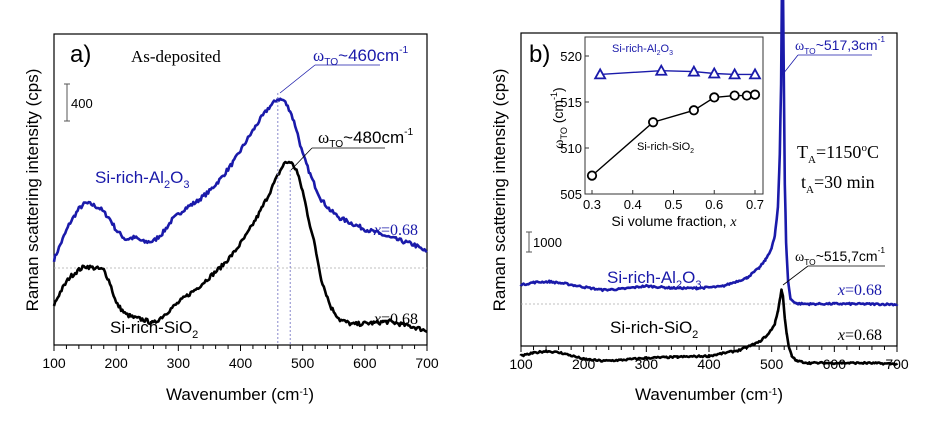 The image size is (926, 422). Describe the element at coordinates (303, 392) in the screenshot. I see `x-axis-label-a-sup: -1` at that location.